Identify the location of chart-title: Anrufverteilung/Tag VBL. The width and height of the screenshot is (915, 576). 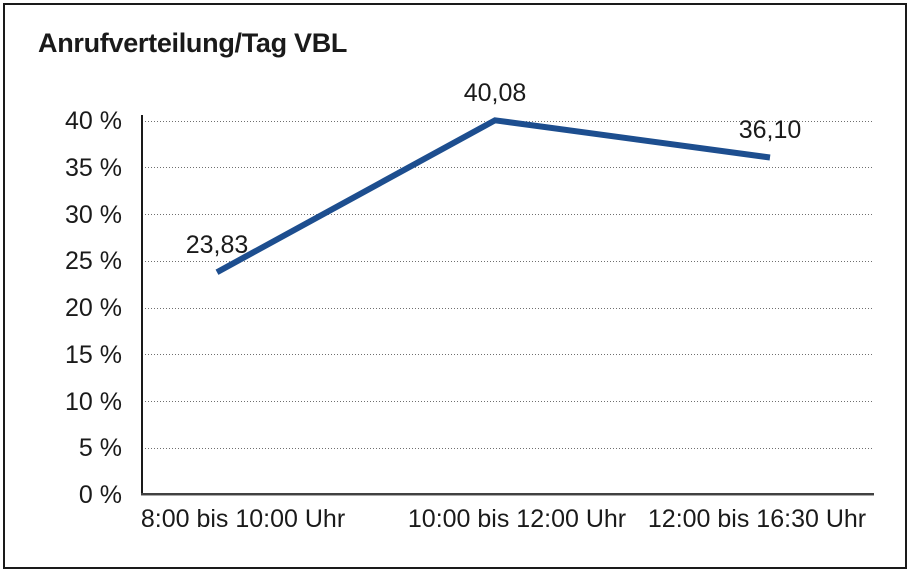
(193, 43).